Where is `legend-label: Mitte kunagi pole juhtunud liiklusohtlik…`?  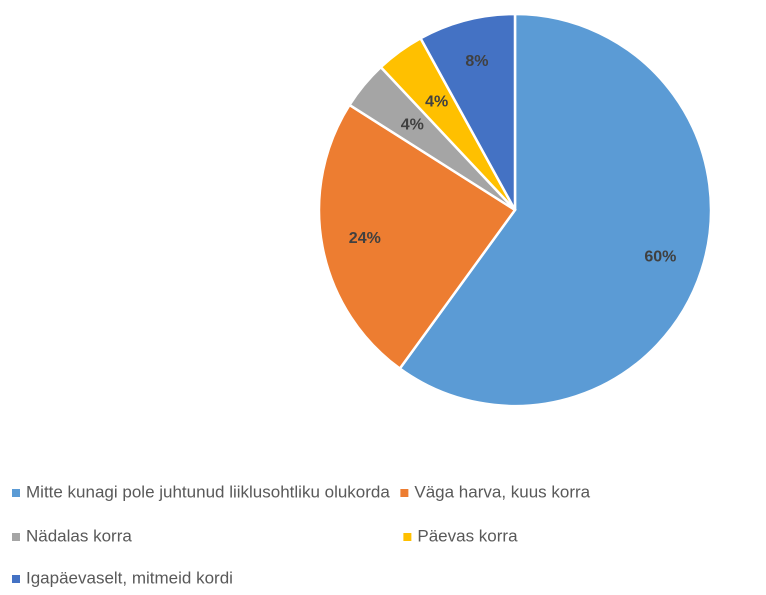
legend-label: Mitte kunagi pole juhtunud liiklusohtlik… is located at coordinates (208, 491).